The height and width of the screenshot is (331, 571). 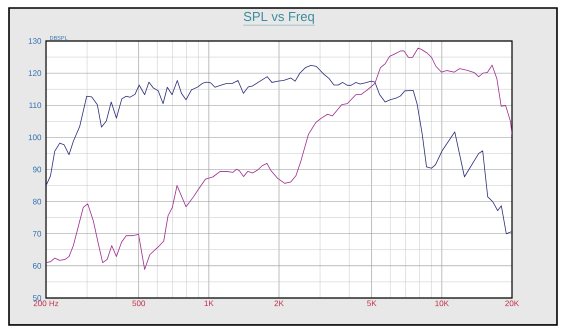 I want to click on x-tick-label: 10K, so click(x=442, y=303).